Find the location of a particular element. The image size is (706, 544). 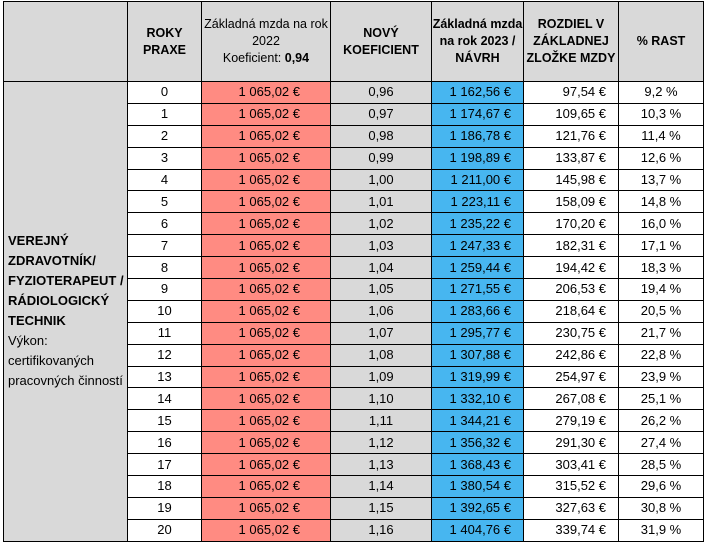

growth-cell: 17,1 % is located at coordinates (661, 246).